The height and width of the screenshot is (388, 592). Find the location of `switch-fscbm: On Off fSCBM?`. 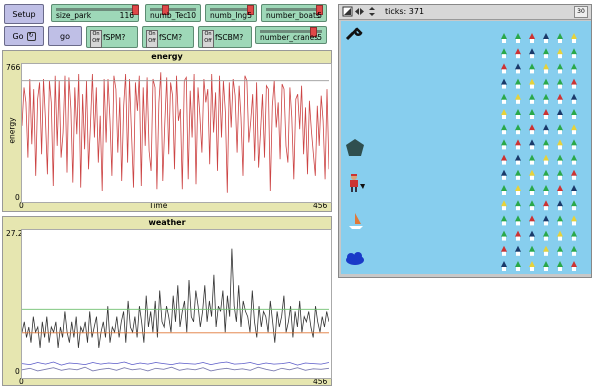

switch-fscbm: On Off fSCBM? is located at coordinates (225, 37).